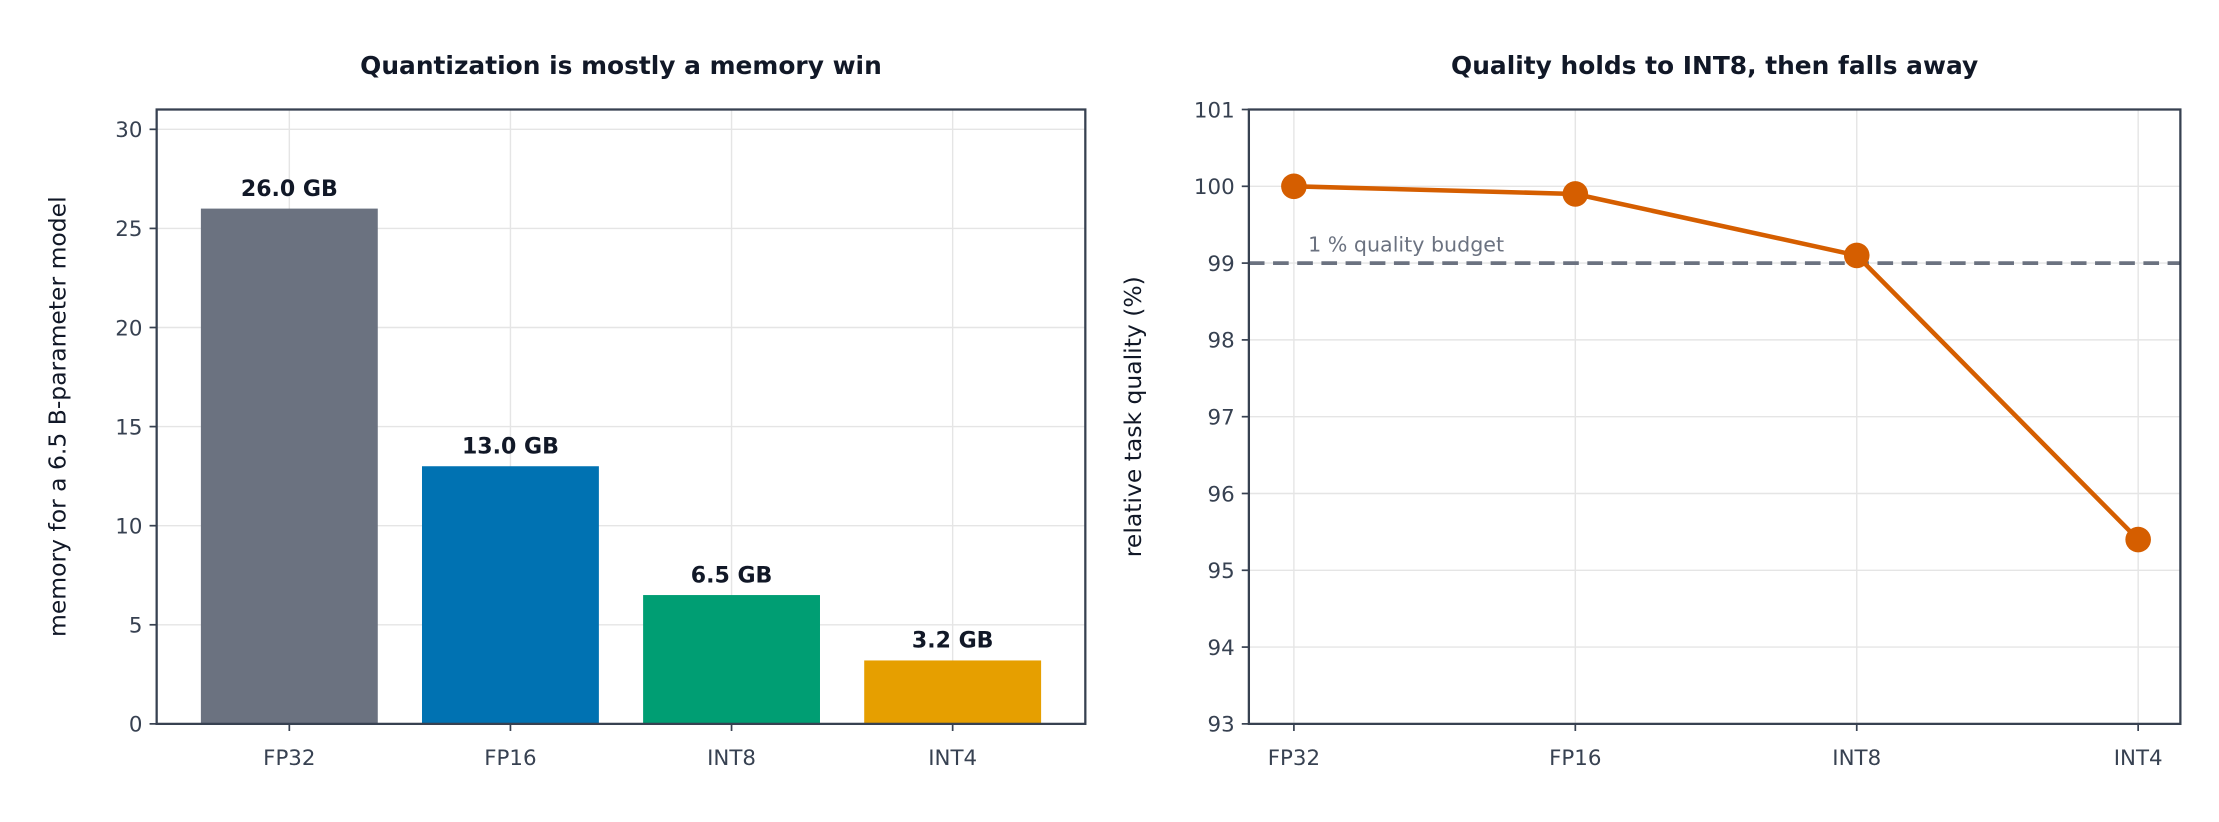 This screenshot has height=822, width=2219. Describe the element at coordinates (289, 189) in the screenshot. I see `value-label: 26.0 GB` at that location.